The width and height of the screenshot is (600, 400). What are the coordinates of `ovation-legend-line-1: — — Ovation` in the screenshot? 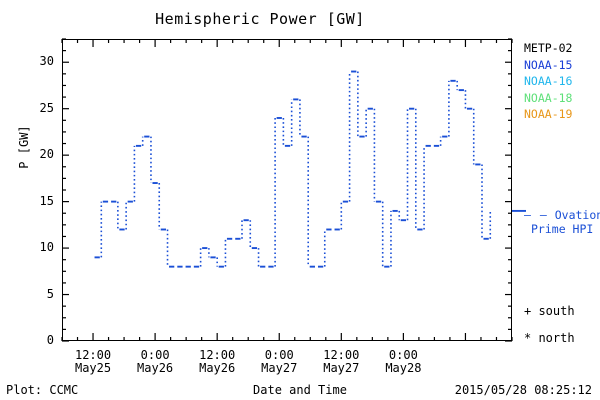 It's located at (562, 215).